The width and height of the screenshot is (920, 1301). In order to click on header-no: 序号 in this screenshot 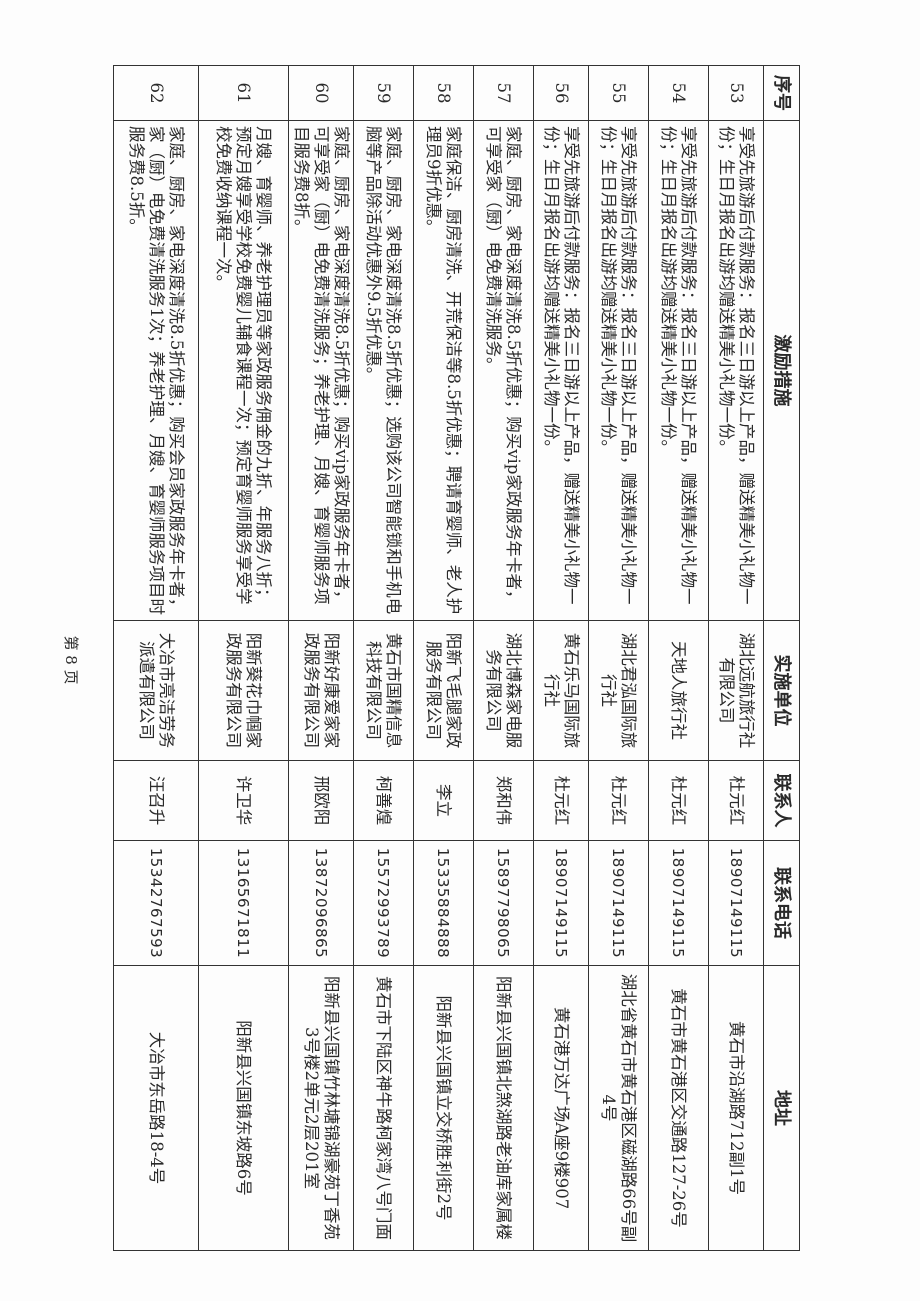, I will do `click(781, 93)`.